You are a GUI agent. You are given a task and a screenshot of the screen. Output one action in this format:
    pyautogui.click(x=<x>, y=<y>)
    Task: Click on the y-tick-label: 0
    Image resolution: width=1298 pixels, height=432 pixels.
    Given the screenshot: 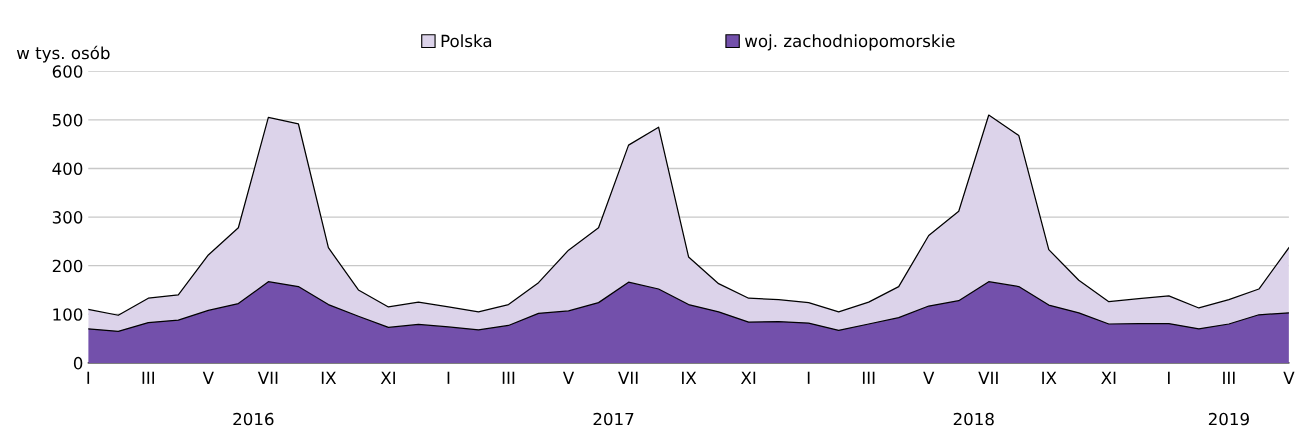 What is the action you would take?
    pyautogui.click(x=78, y=363)
    